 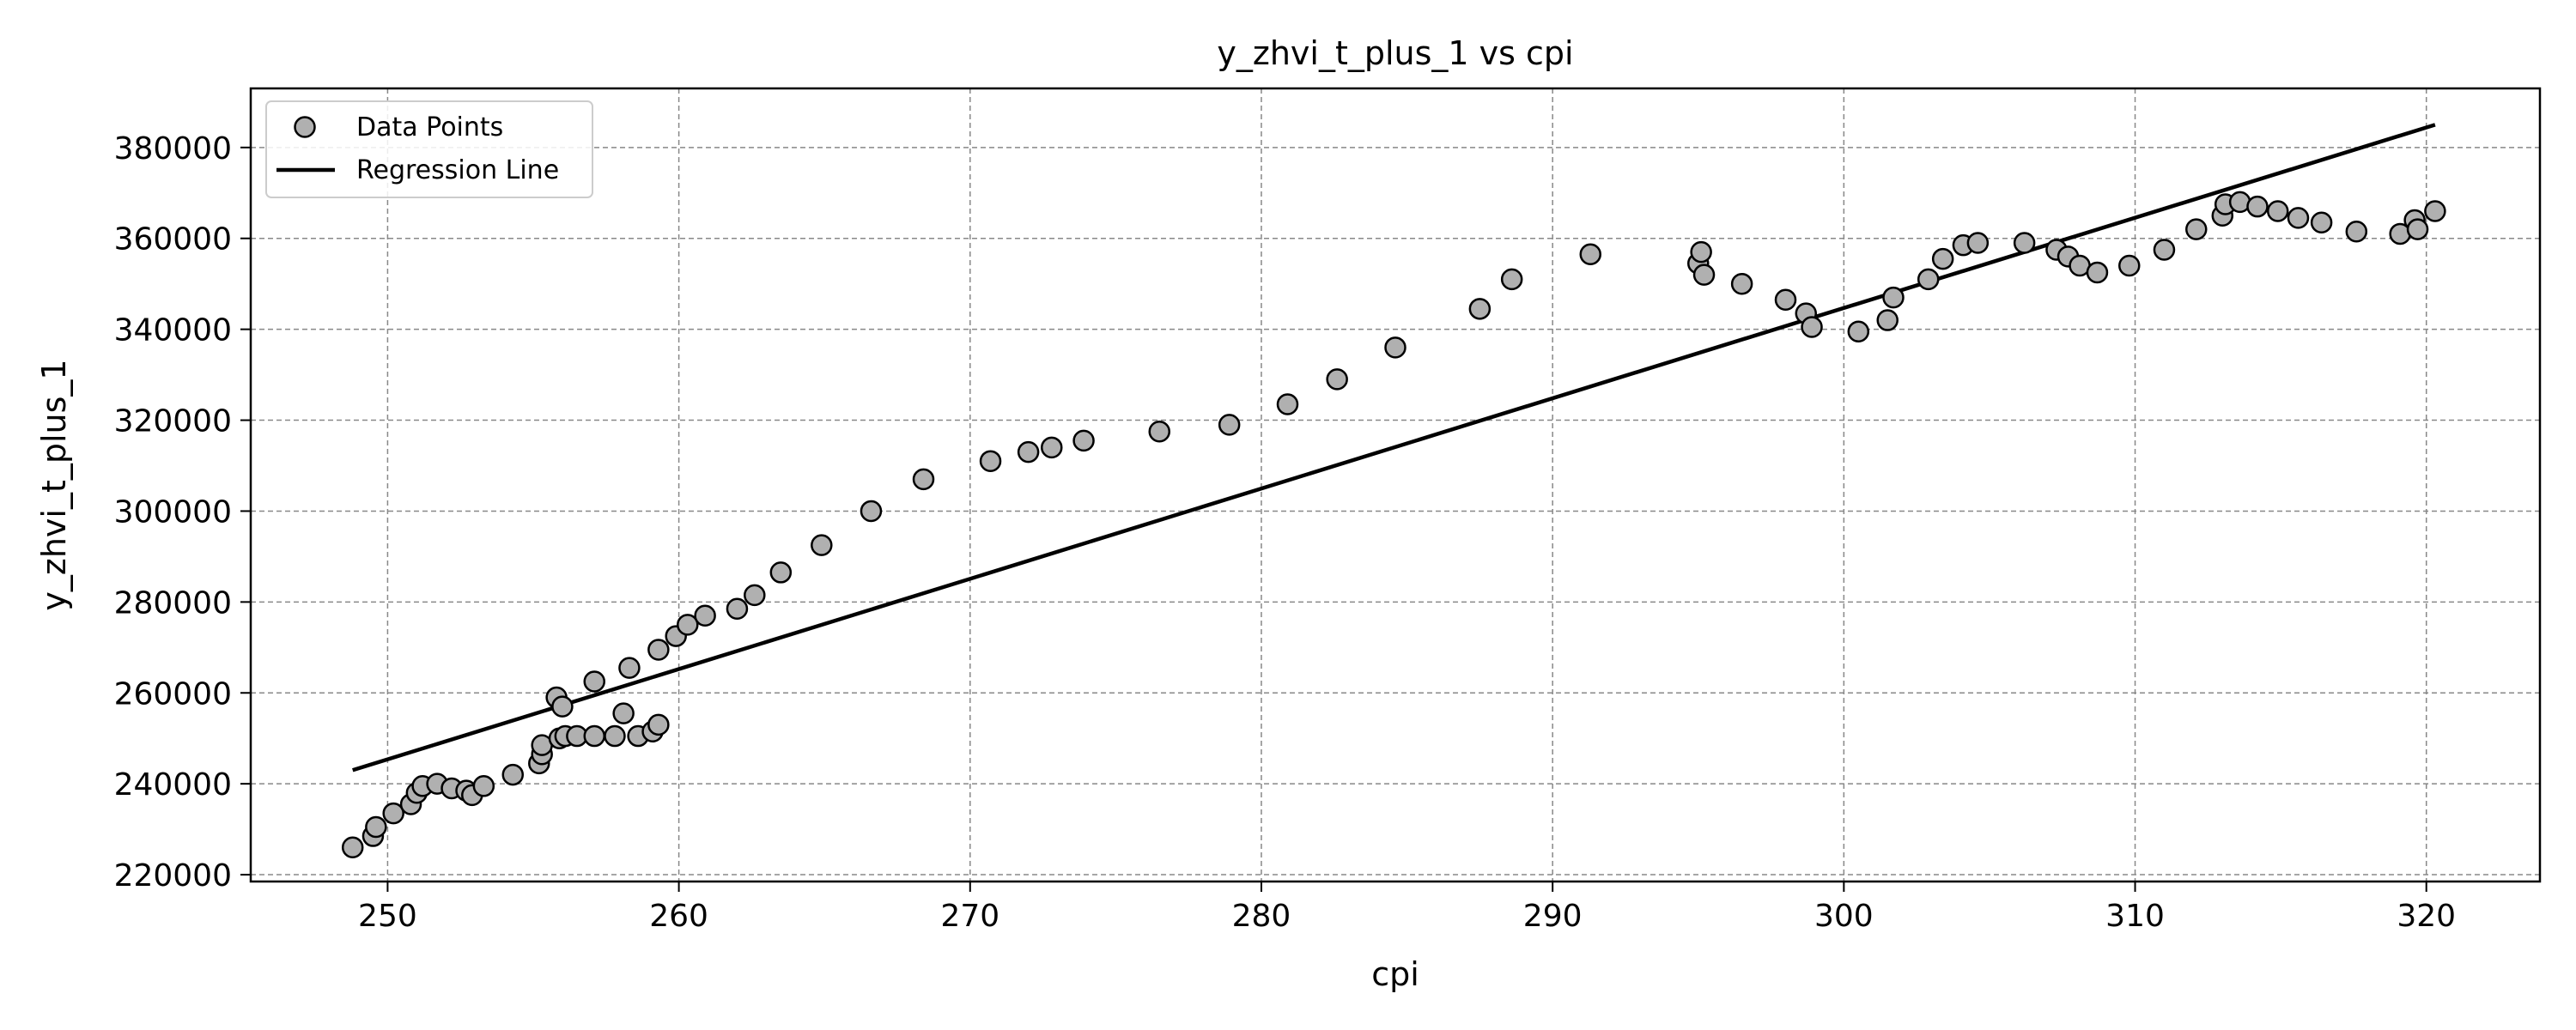 What do you see at coordinates (173, 149) in the screenshot?
I see `y-tick-label: 380000` at bounding box center [173, 149].